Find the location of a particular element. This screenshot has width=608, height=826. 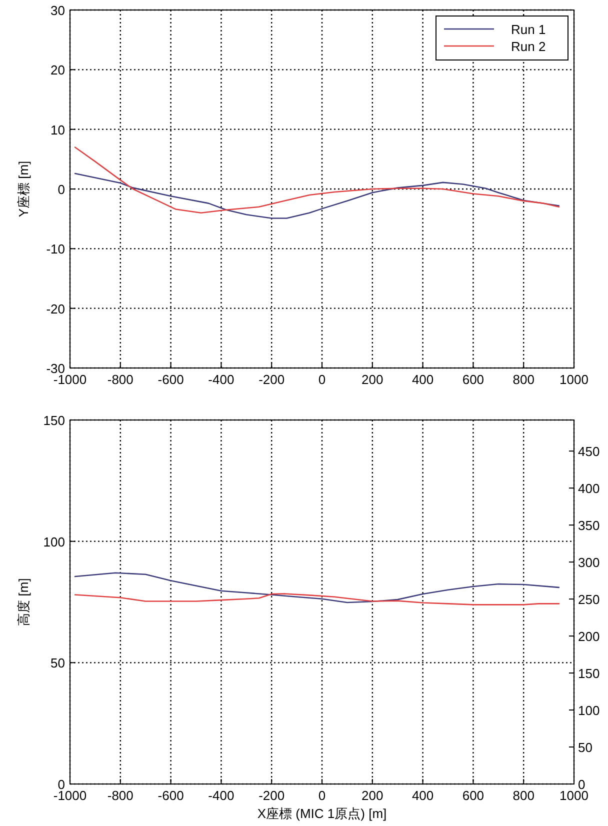

y-tick-label: 0 is located at coordinates (61, 189).